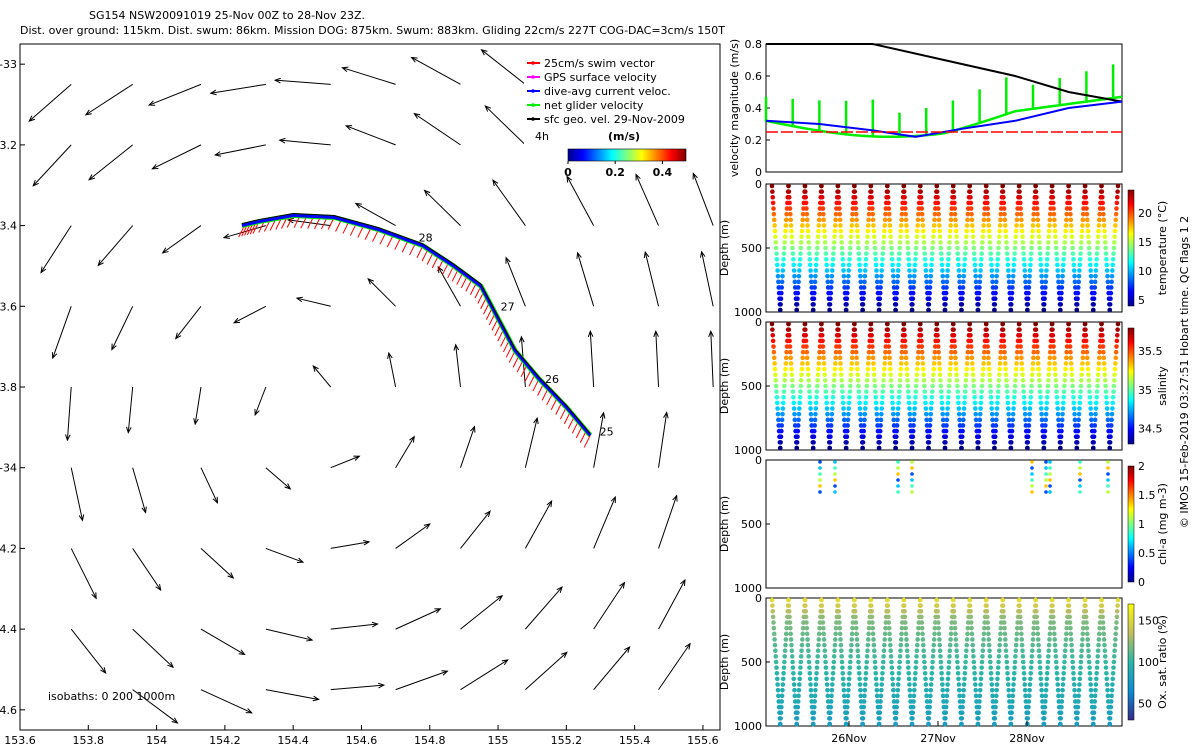 The height and width of the screenshot is (750, 1200). I want to click on profile-colorbar, so click(1131, 248).